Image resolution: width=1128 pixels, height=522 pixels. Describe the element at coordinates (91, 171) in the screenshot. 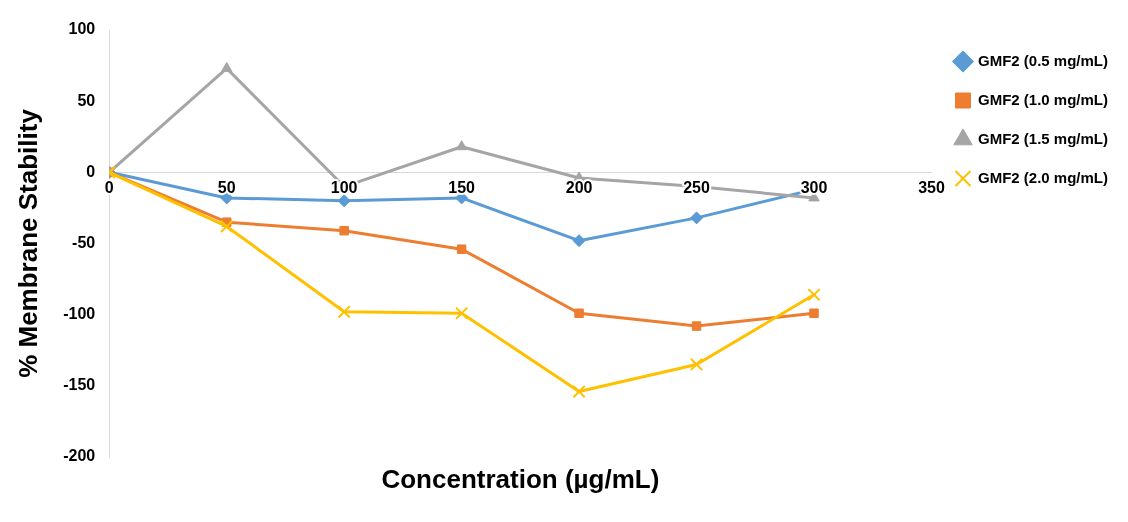

I see `y-tick-label: 0` at that location.